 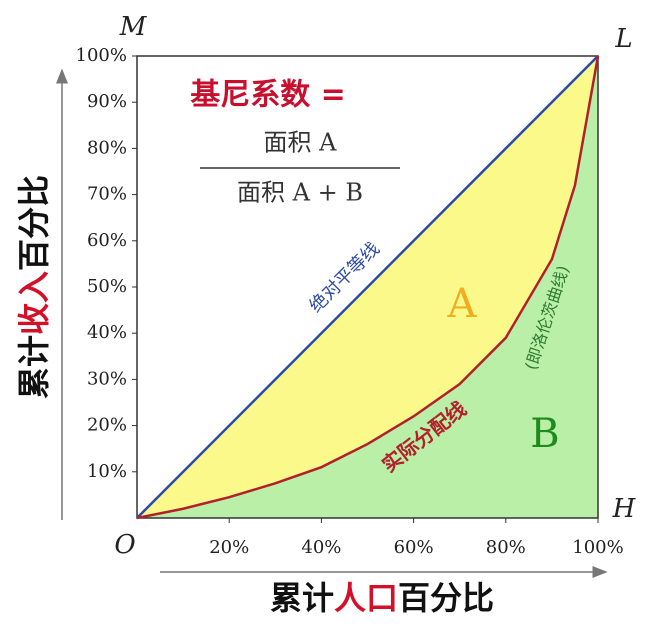 I want to click on x-tick-label: 20%, so click(x=229, y=547).